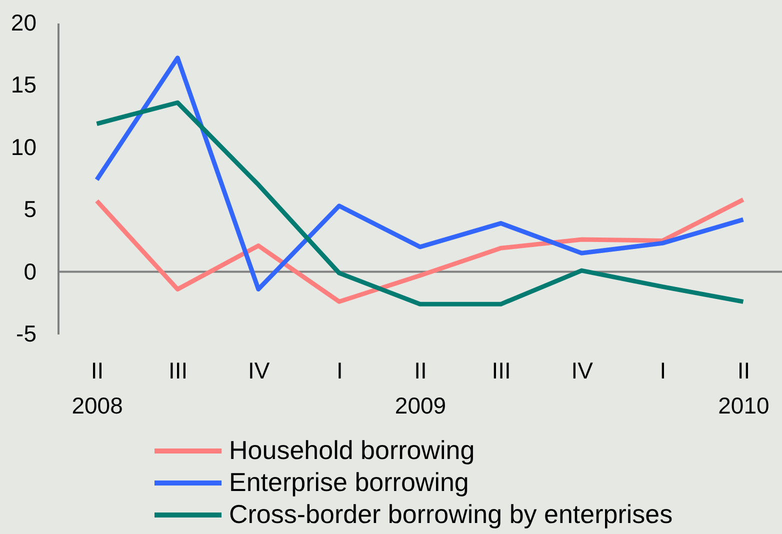 Image resolution: width=782 pixels, height=534 pixels. I want to click on x-tick-label: II 2009, so click(420, 388).